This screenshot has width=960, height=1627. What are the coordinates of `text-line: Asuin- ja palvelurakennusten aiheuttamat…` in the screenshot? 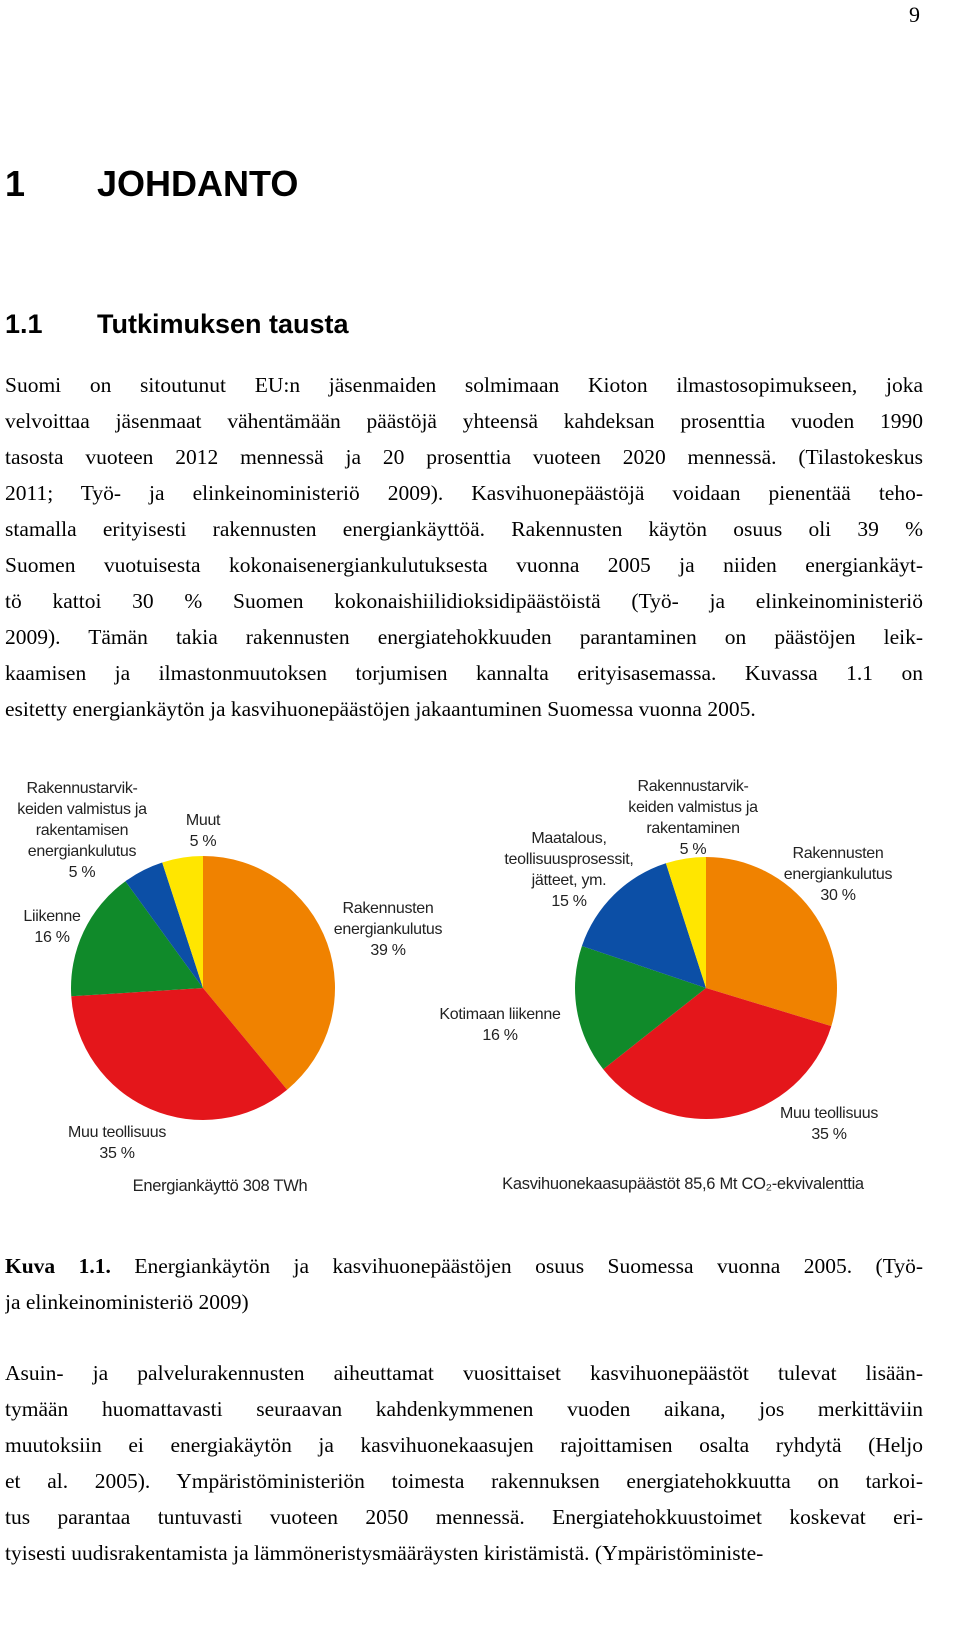 It's located at (464, 1373).